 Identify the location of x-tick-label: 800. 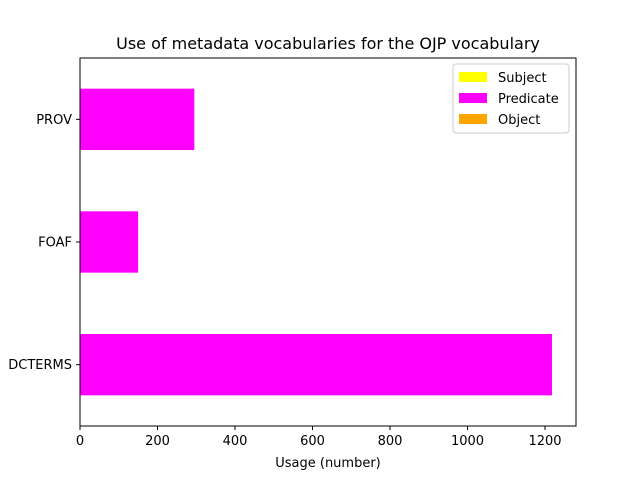
(390, 441).